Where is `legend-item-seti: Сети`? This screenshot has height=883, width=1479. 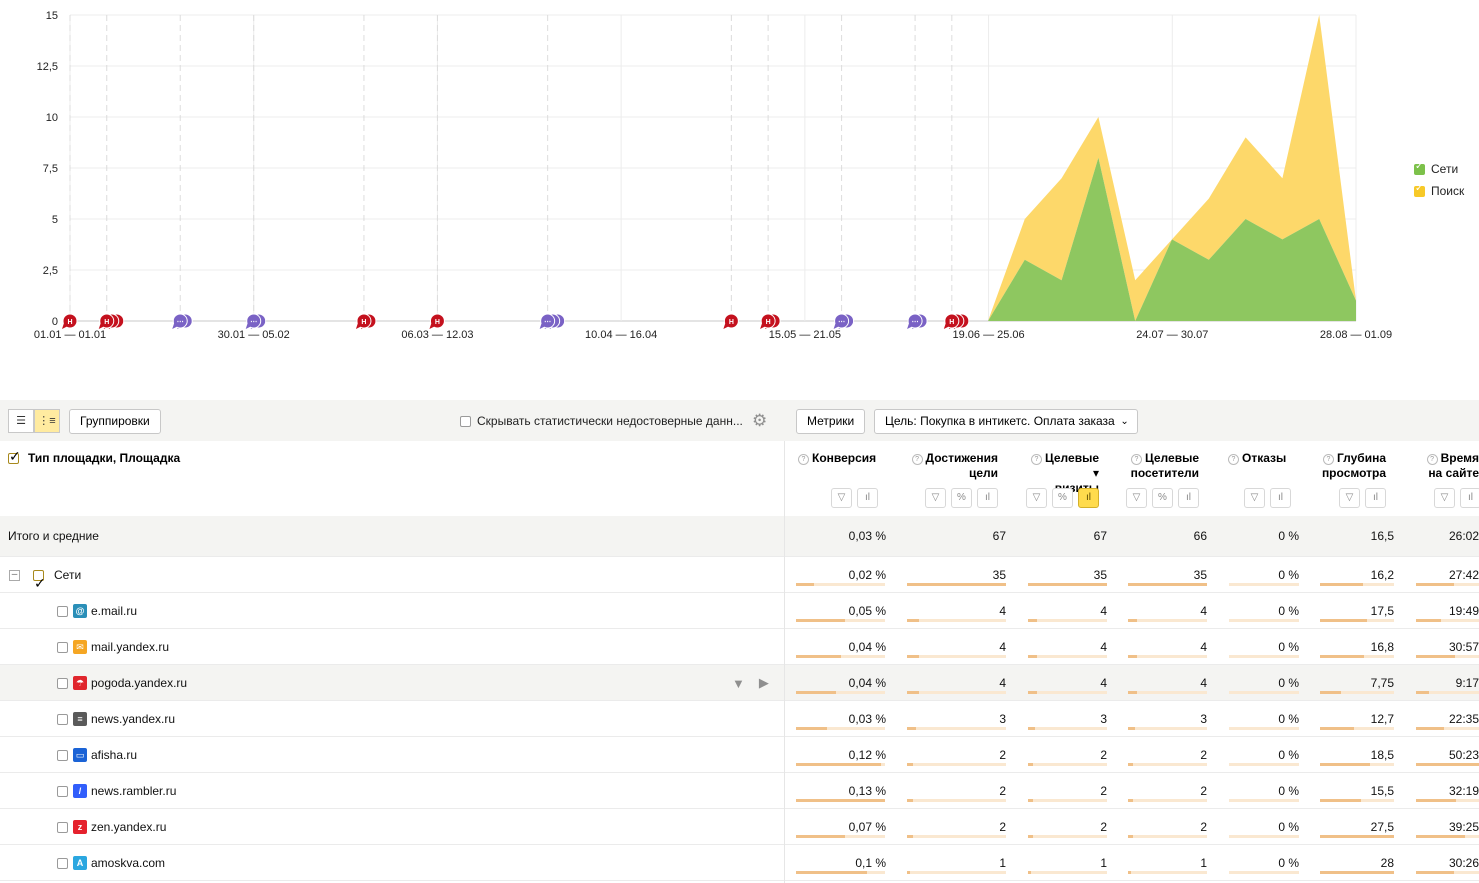 legend-item-seti: Сети is located at coordinates (1439, 169).